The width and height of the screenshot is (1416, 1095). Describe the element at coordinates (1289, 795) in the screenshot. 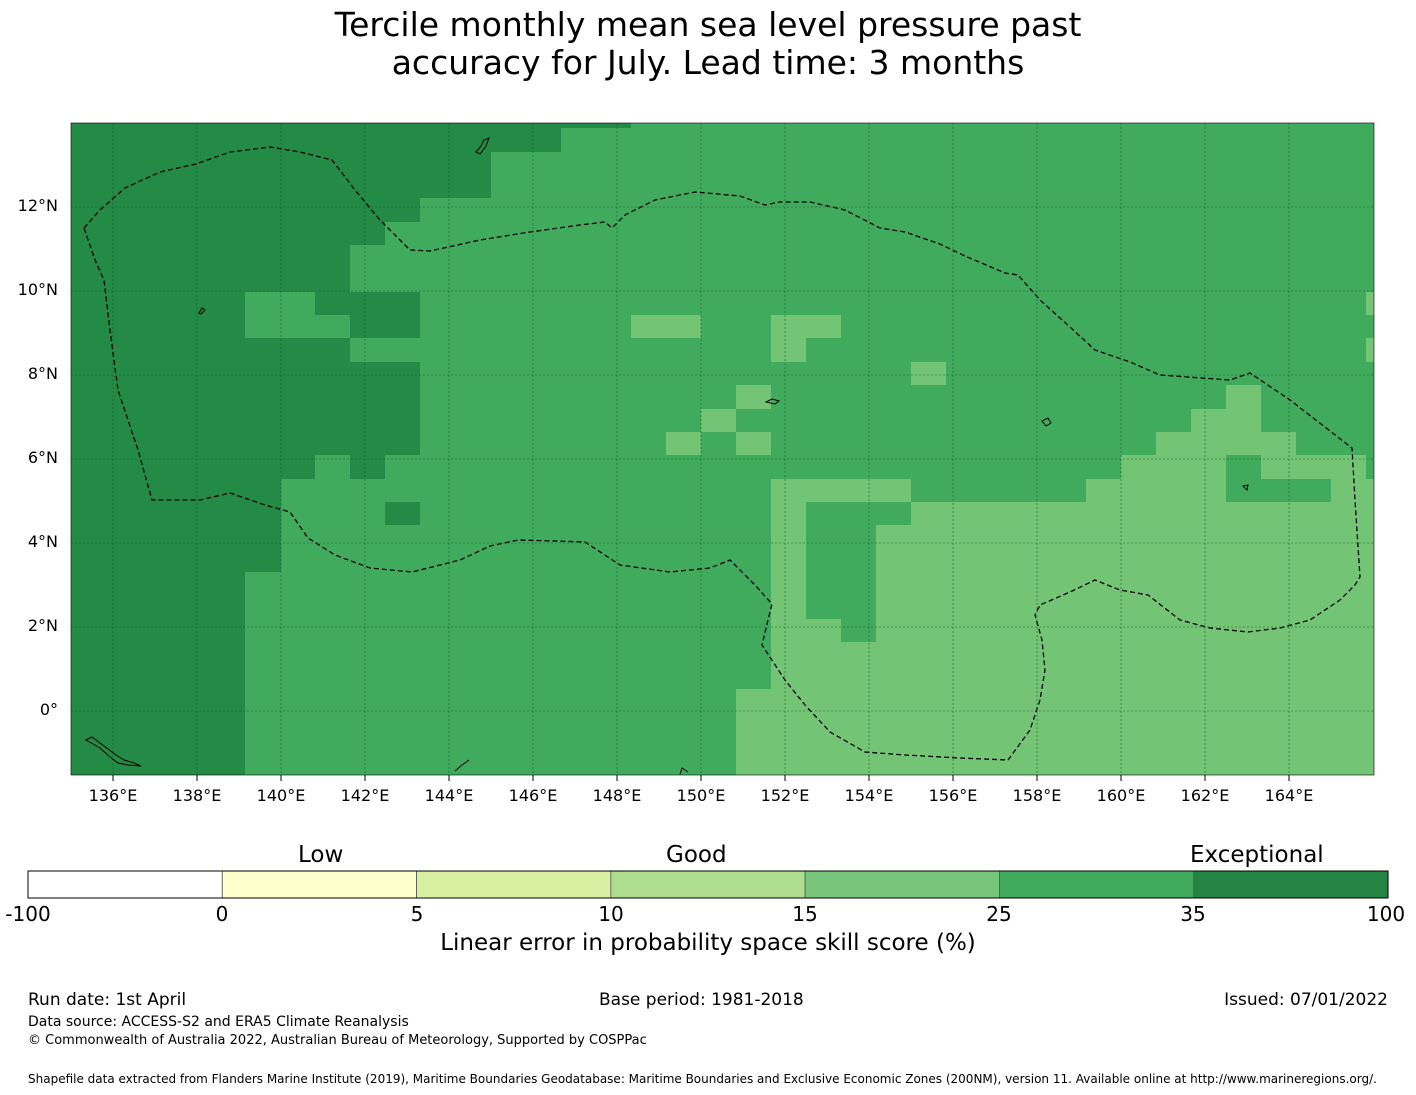

I see `lon-label-164e: 164°E` at that location.